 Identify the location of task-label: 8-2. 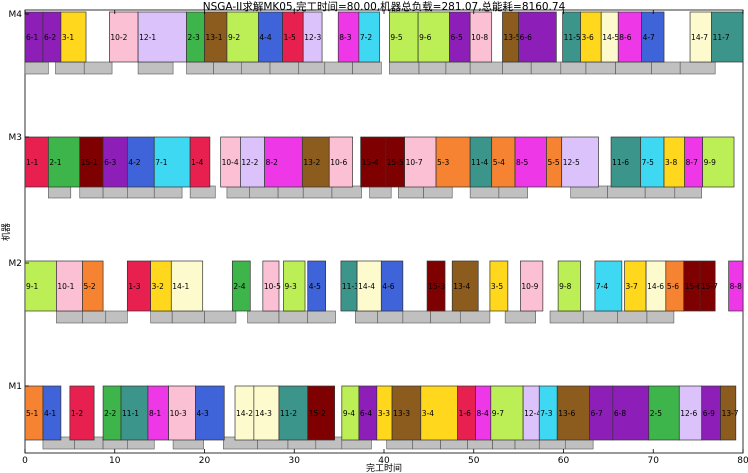
(272, 162).